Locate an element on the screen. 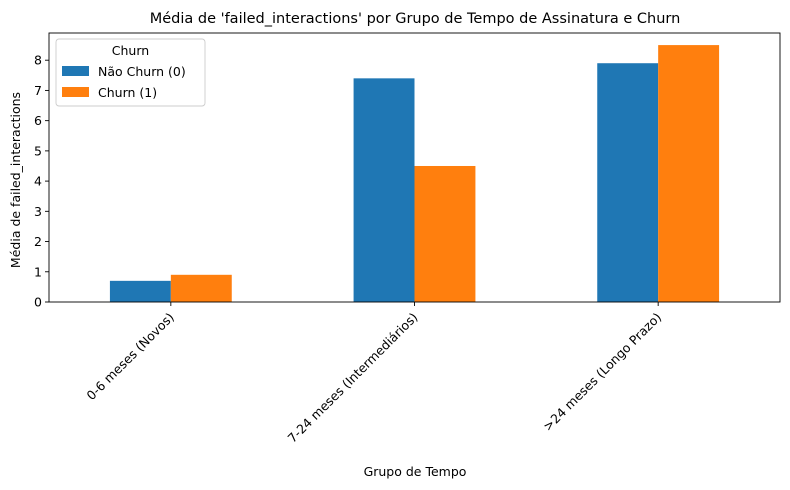 Image resolution: width=790 pixels, height=490 pixels. y-tick-label-3: 3 is located at coordinates (38, 211).